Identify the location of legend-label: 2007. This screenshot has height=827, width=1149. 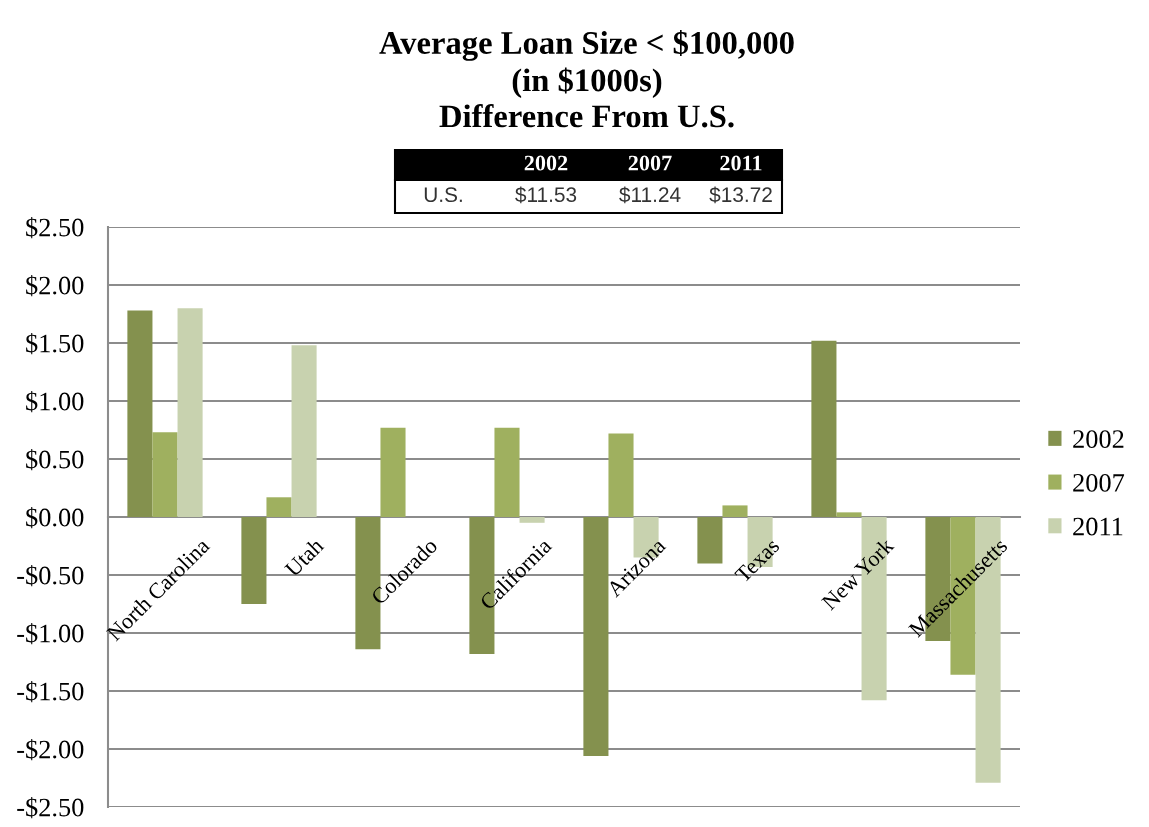
(1099, 482).